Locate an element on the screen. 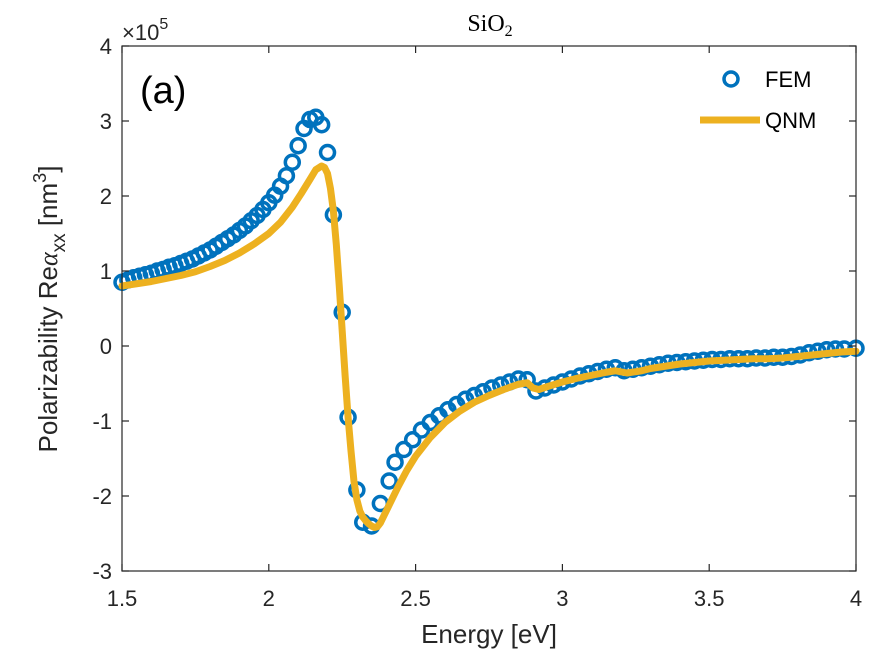  legend-qnm-label: QNM is located at coordinates (790, 120).